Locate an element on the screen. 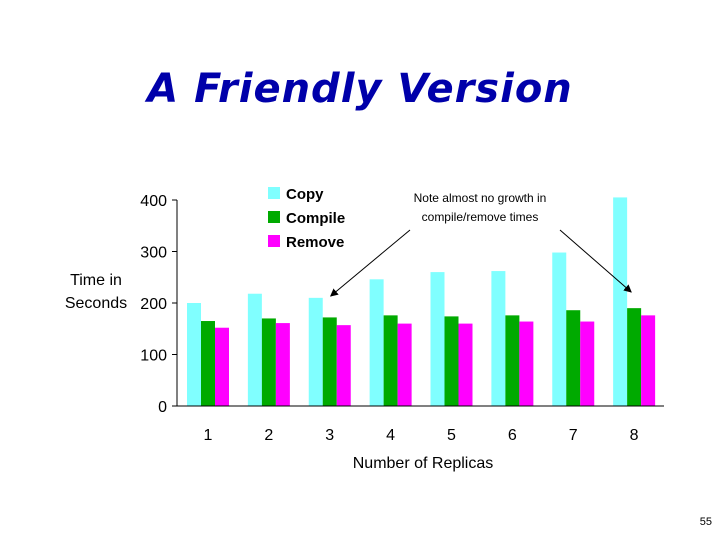 The height and width of the screenshot is (540, 720). y-axis: 0 100 200 300 400 is located at coordinates (159, 304).